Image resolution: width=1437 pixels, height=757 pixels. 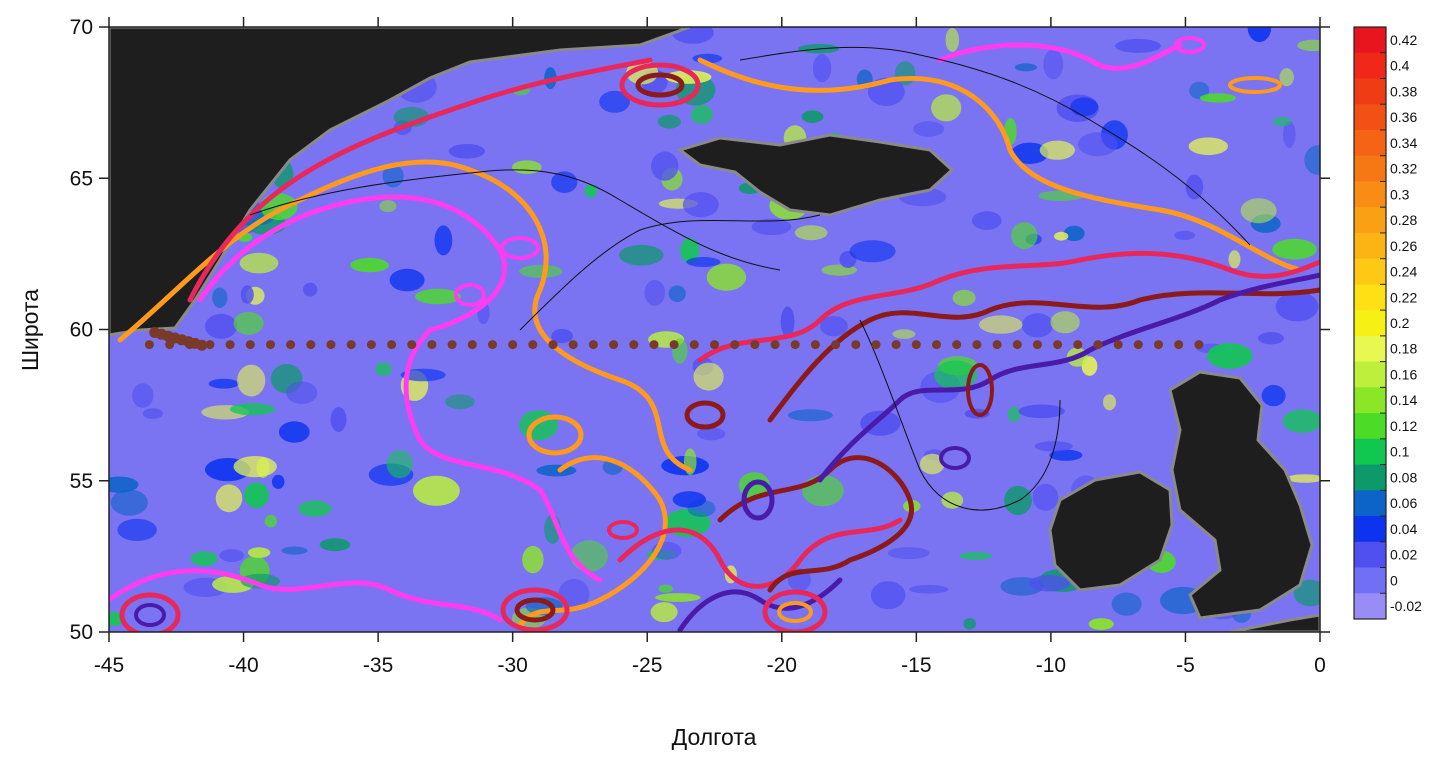 I want to click on colorbar-label: 0.16, so click(x=1403, y=375).